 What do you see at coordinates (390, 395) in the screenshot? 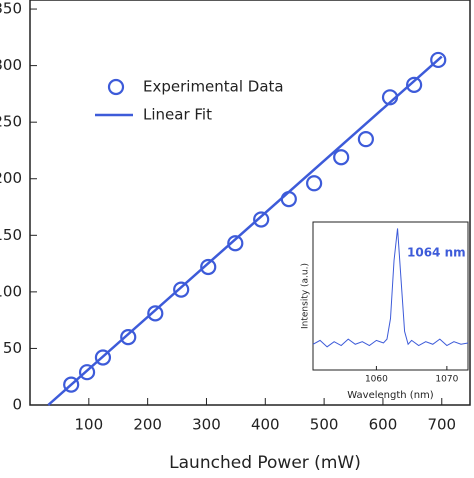
I see `x-axis-label: Wavelength (nm)` at bounding box center [390, 395].